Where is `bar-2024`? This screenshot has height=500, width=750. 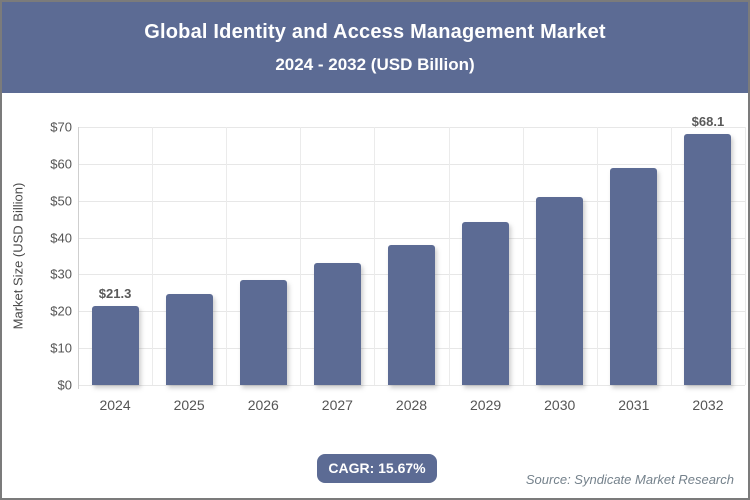
bar-2024 is located at coordinates (115, 345).